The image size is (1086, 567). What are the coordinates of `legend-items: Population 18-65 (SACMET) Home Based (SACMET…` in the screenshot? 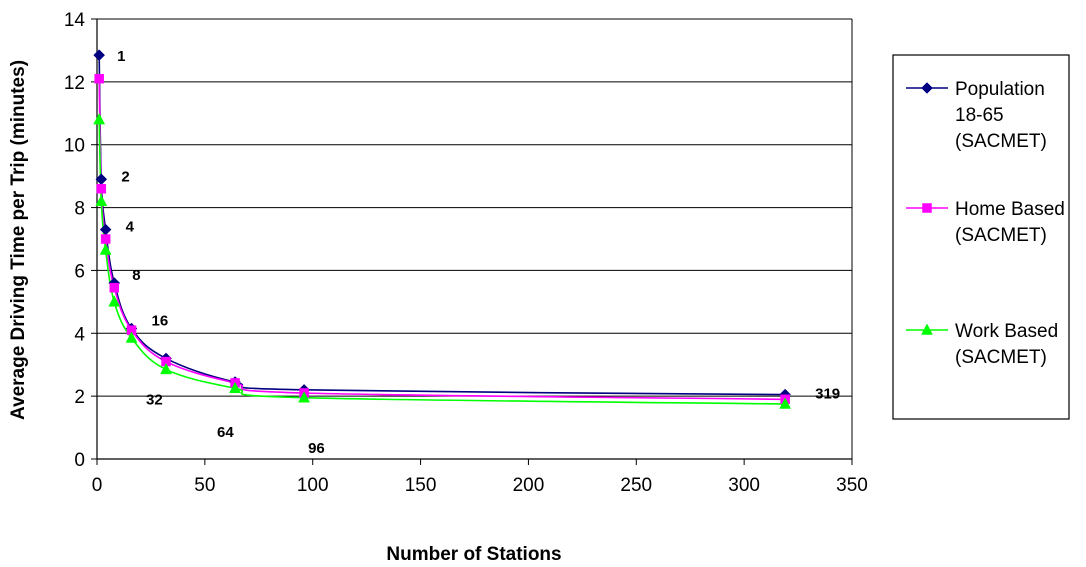 It's located at (985, 223).